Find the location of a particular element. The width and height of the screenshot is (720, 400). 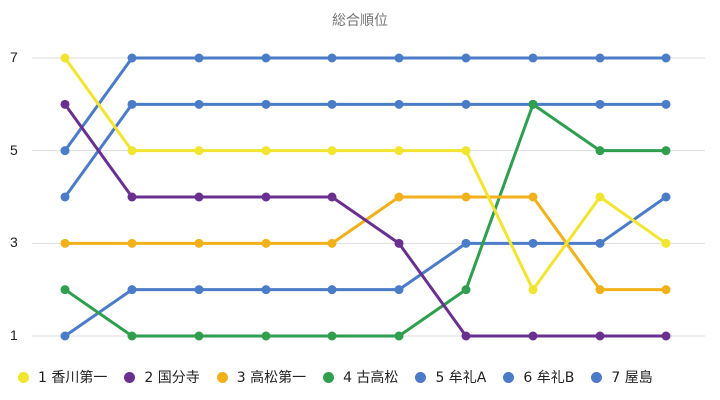

legend: 1 香川第一 2 国分寺 3 高松第一 4 古高松 5 牟礼A 6 牟礼B 7 屋島 is located at coordinates (344, 377).